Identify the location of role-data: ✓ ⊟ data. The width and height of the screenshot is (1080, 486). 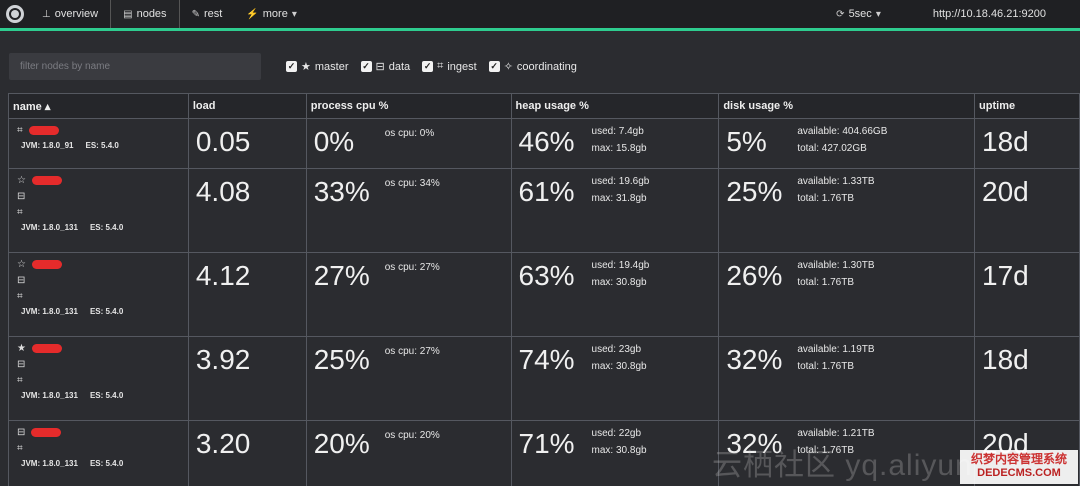
(385, 66).